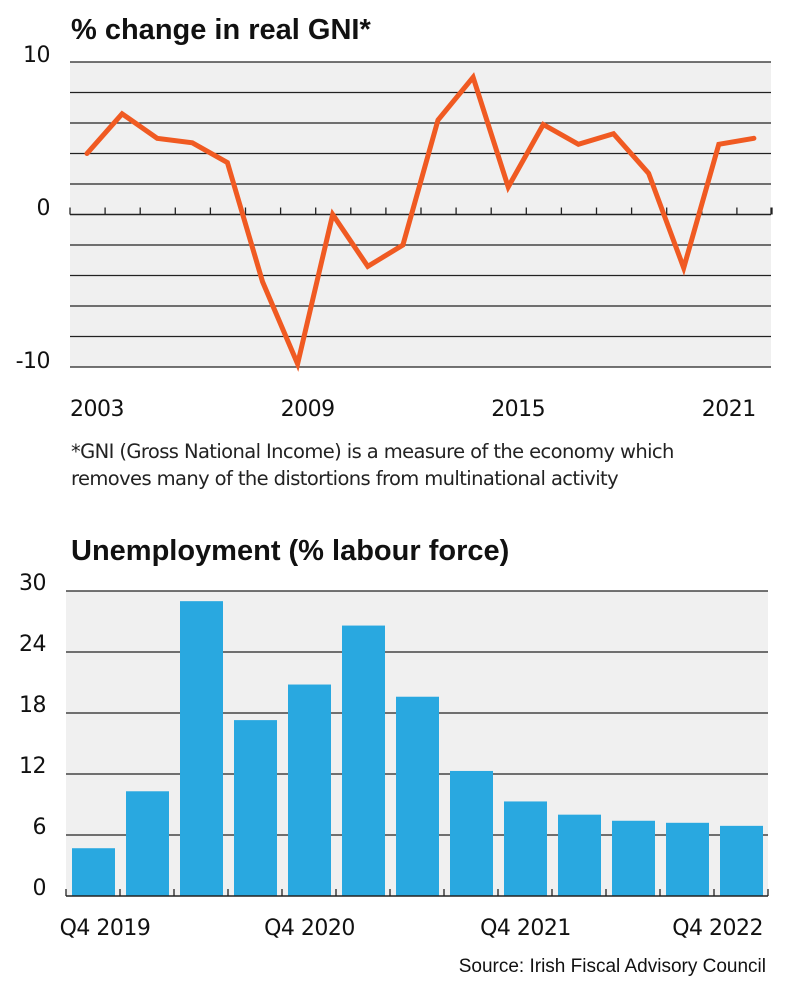  Describe the element at coordinates (729, 409) in the screenshot. I see `x-tick-label: 2021` at that location.